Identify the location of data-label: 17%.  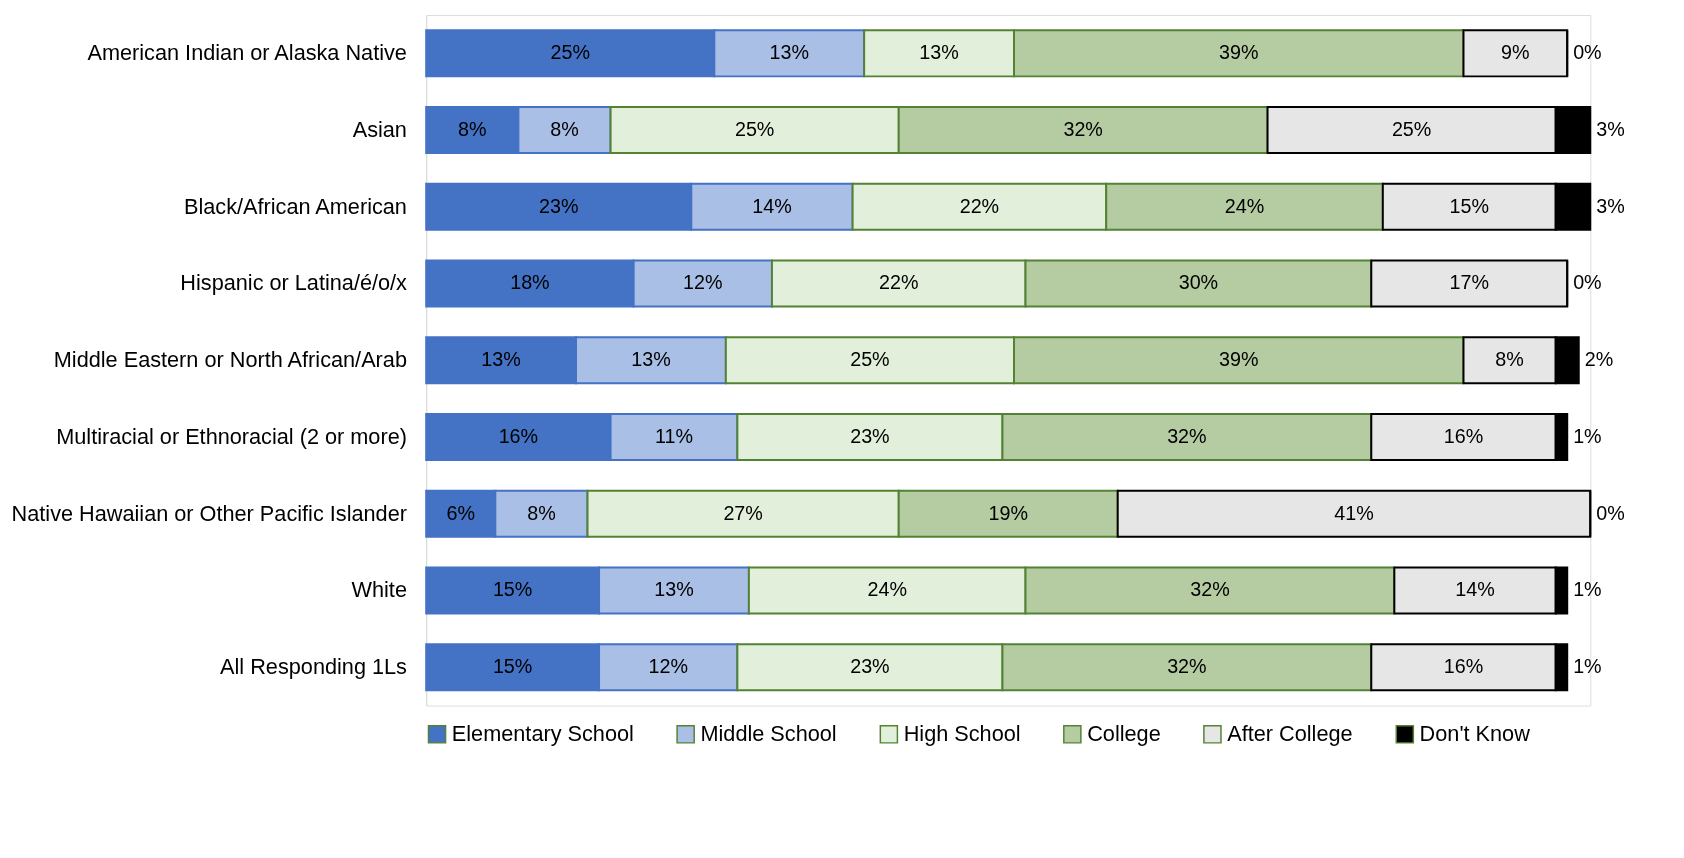
(1469, 282).